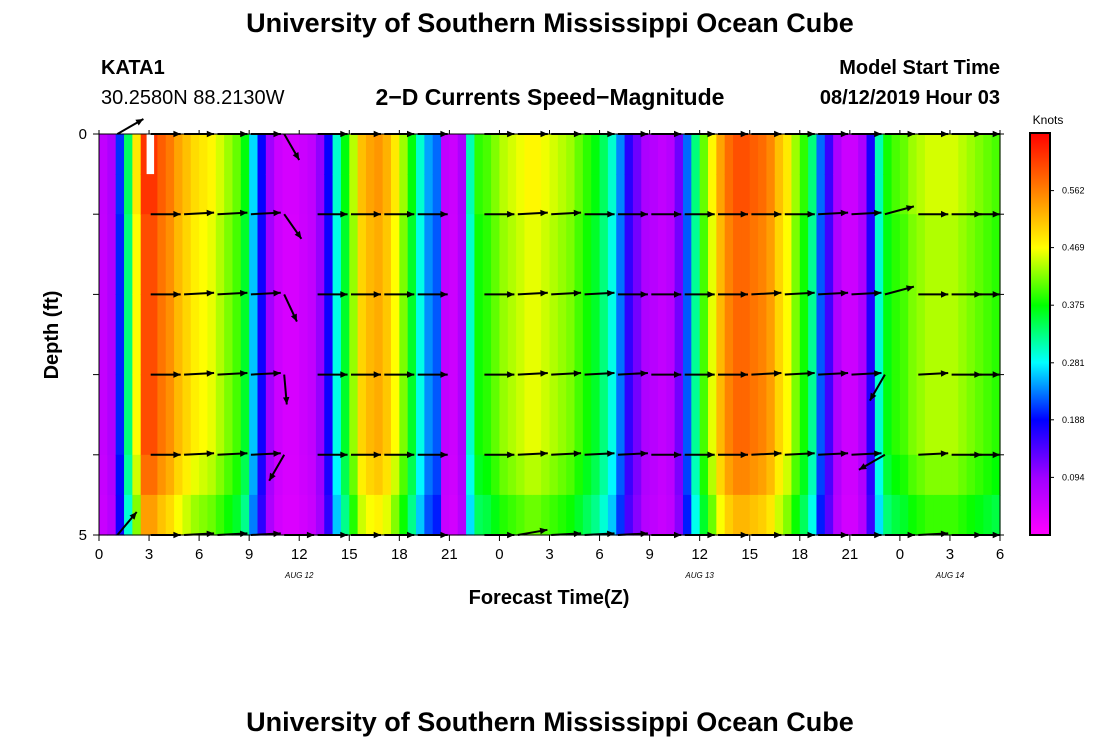  Describe the element at coordinates (849, 554) in the screenshot. I see `x-tick-label: 21` at that location.